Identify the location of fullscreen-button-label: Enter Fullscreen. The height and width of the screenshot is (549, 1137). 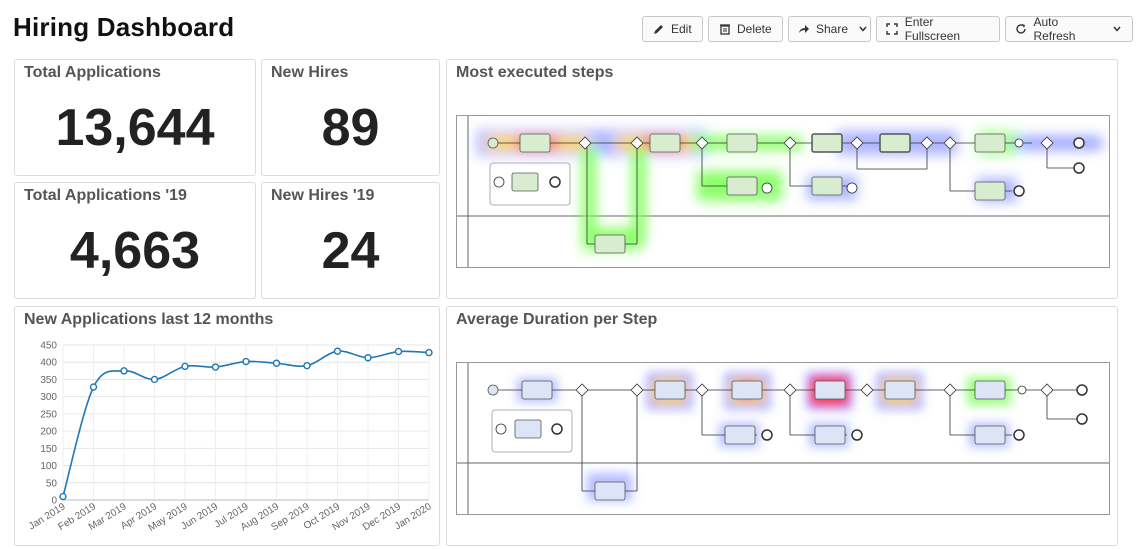
(932, 29).